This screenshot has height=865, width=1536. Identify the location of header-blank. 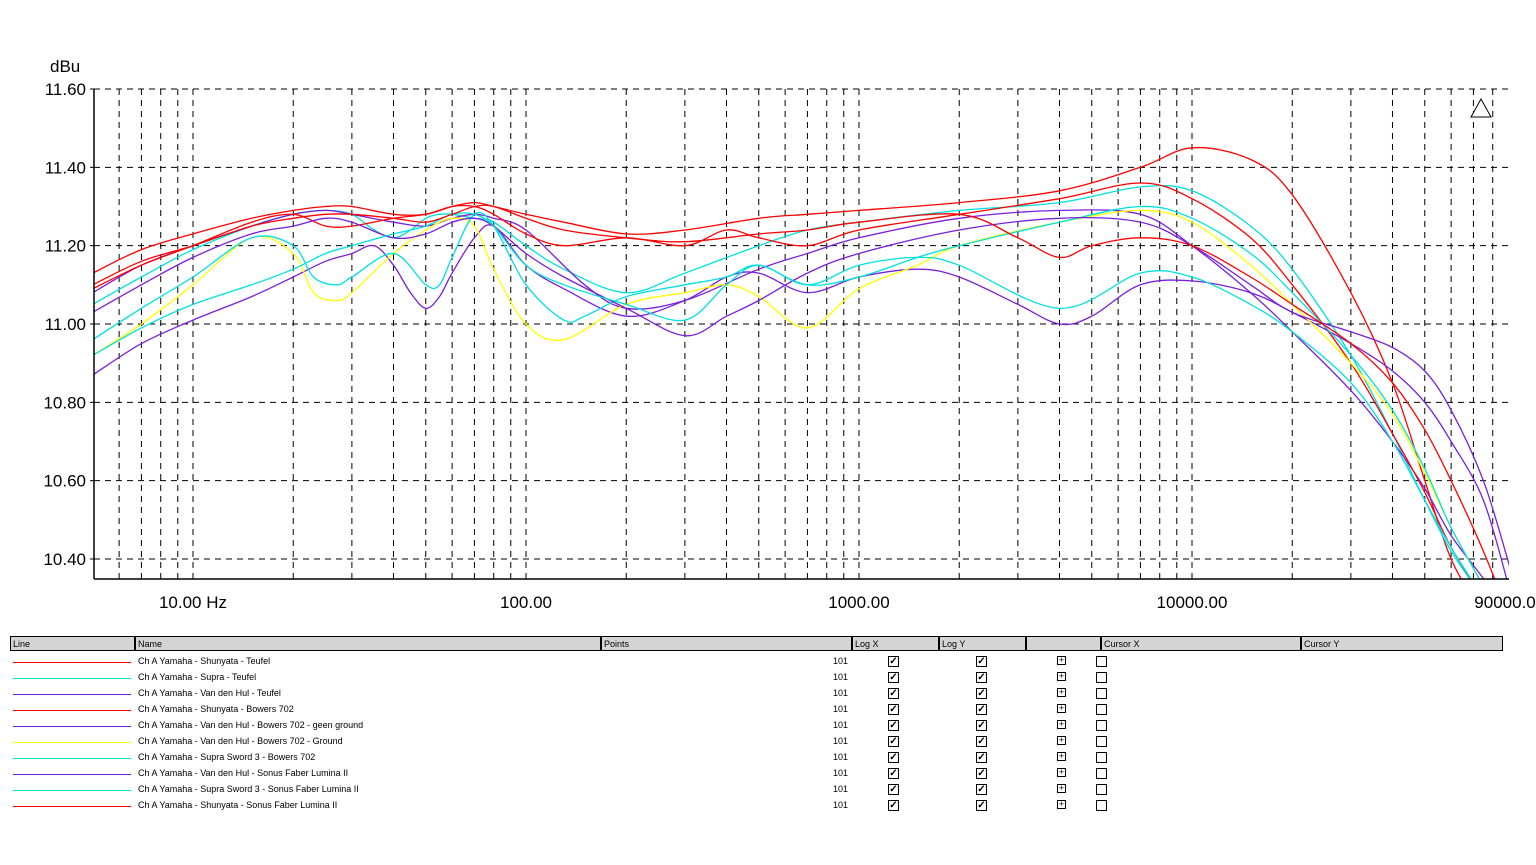
(1063, 643).